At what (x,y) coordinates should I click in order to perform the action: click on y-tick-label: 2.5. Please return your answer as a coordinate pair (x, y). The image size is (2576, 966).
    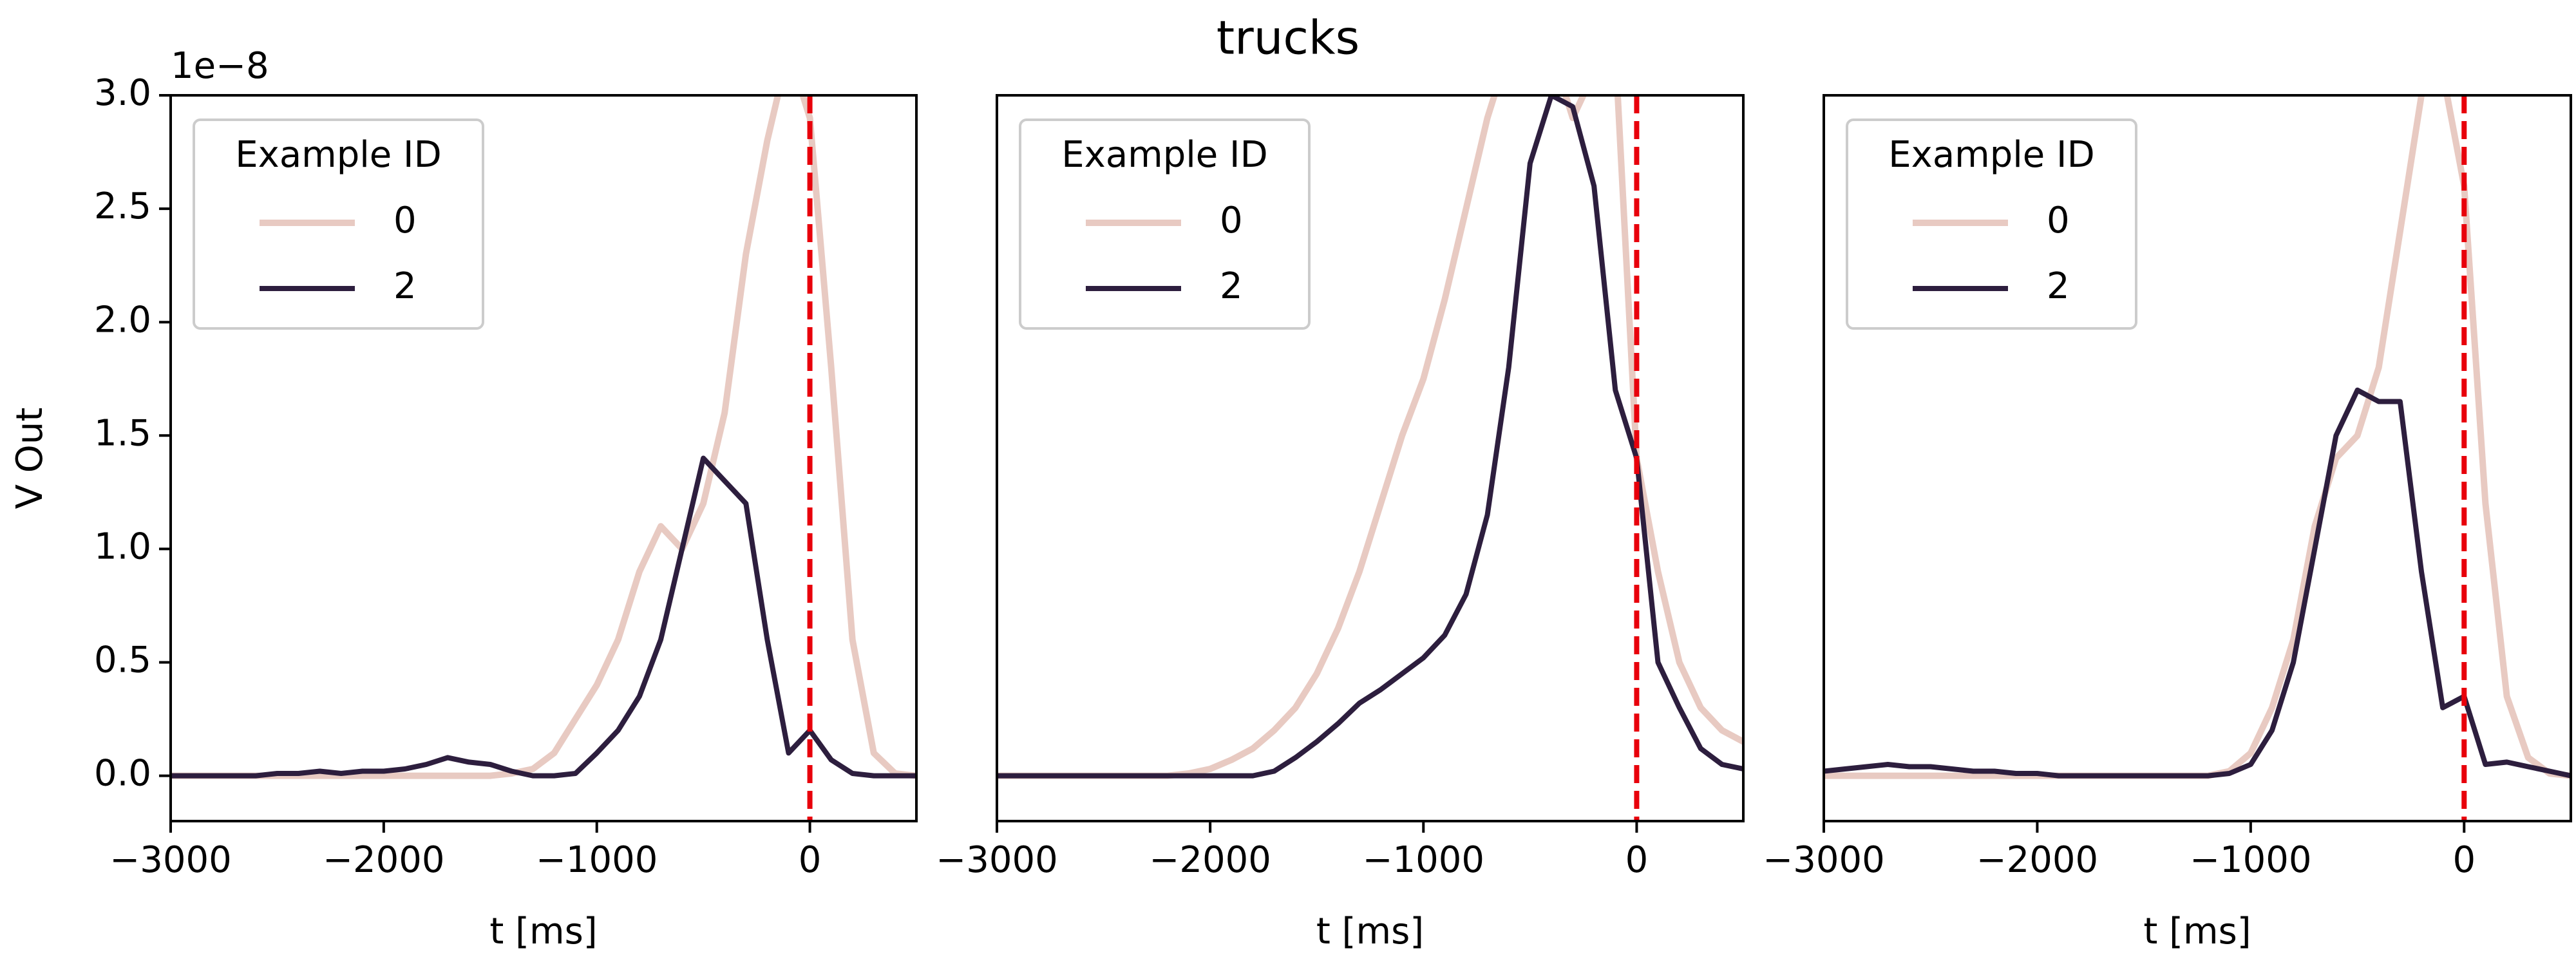
    Looking at the image, I should click on (123, 206).